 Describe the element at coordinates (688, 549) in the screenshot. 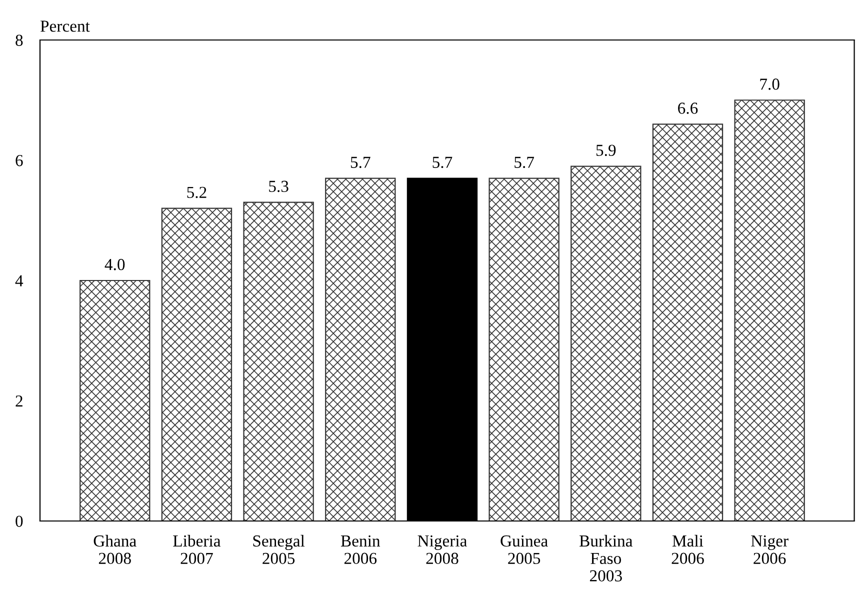

I see `x-tick-label: Mali 2006` at that location.